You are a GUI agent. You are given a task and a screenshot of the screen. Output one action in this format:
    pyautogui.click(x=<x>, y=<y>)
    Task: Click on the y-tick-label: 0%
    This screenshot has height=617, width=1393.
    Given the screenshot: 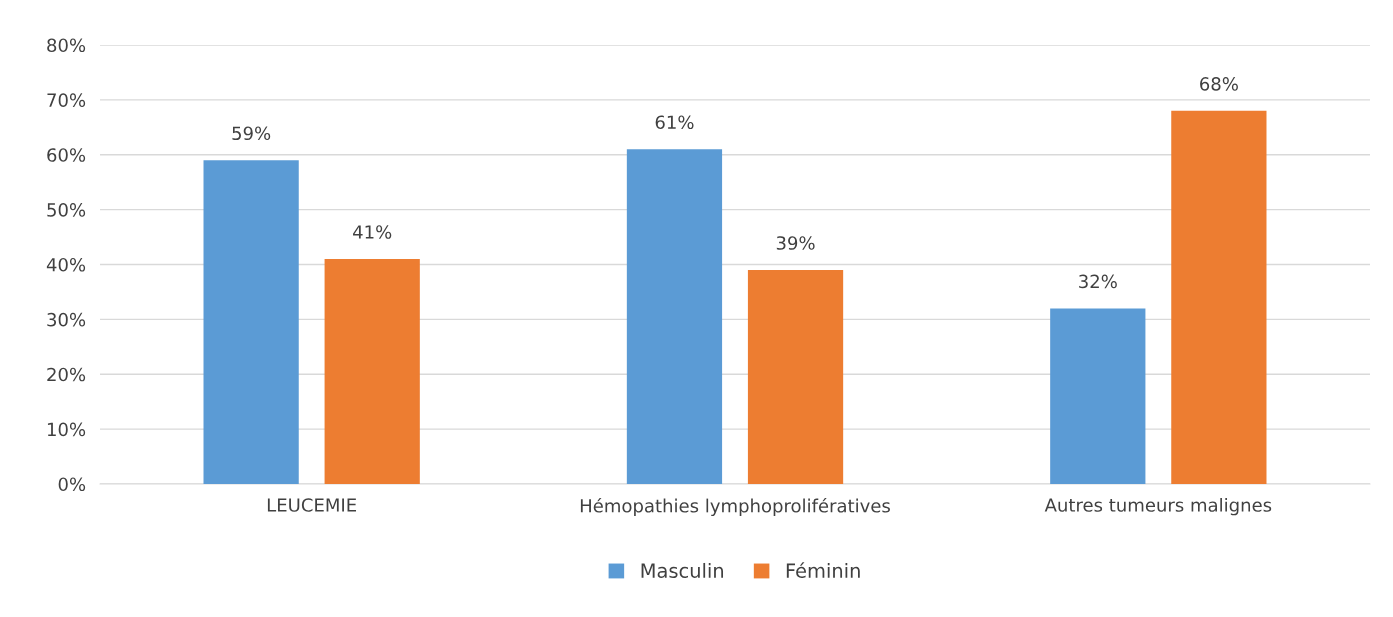 What is the action you would take?
    pyautogui.click(x=72, y=484)
    